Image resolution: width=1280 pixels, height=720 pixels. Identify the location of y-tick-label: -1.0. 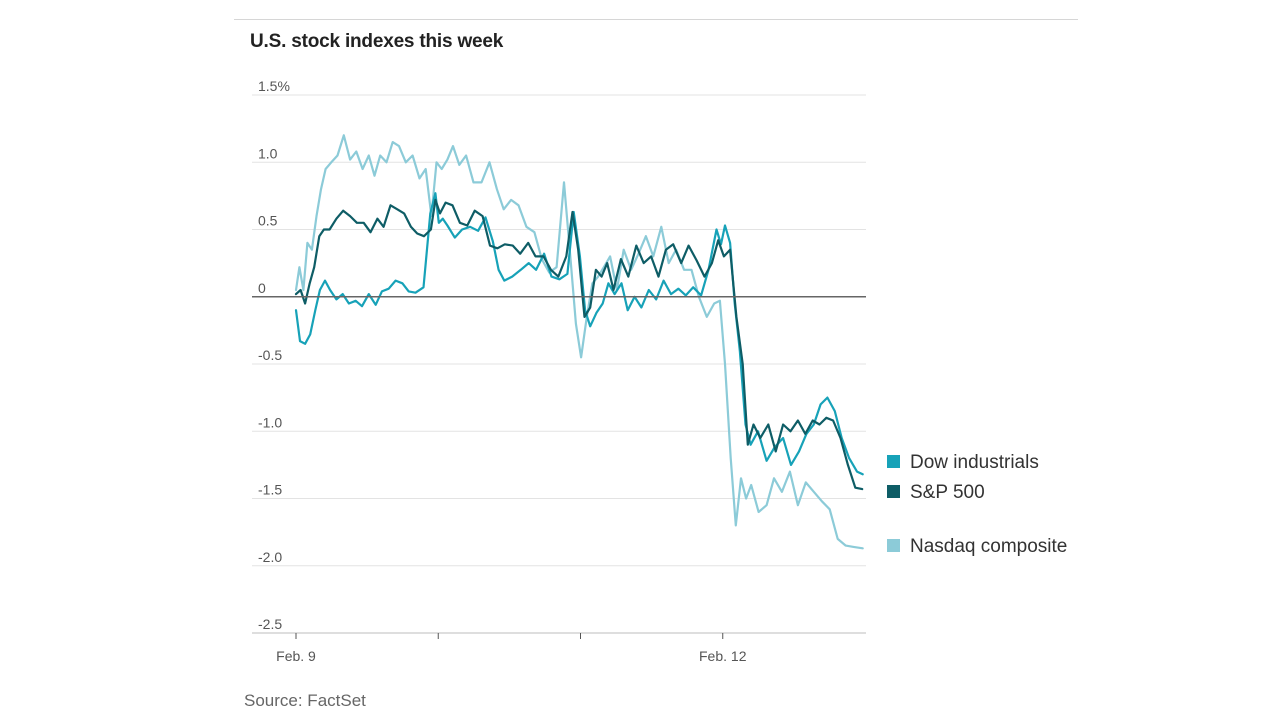
(270, 422).